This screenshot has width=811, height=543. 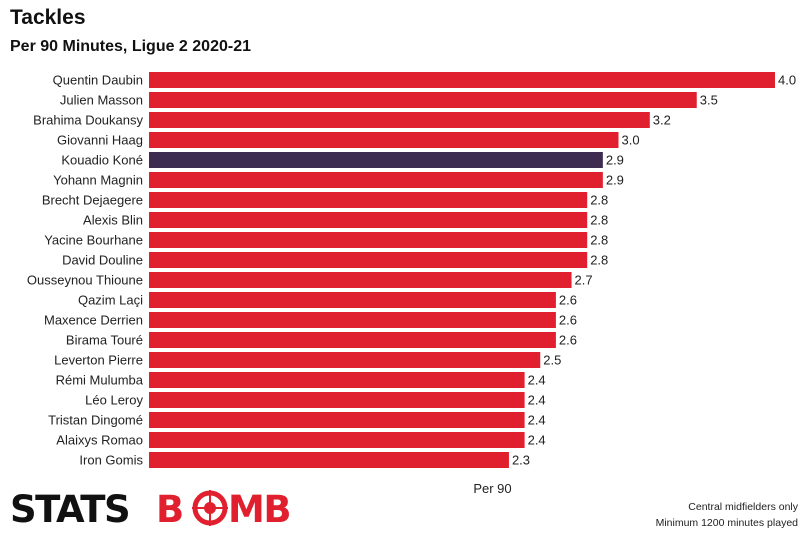 What do you see at coordinates (102, 160) in the screenshot?
I see `category-label: Kouadio Koné` at bounding box center [102, 160].